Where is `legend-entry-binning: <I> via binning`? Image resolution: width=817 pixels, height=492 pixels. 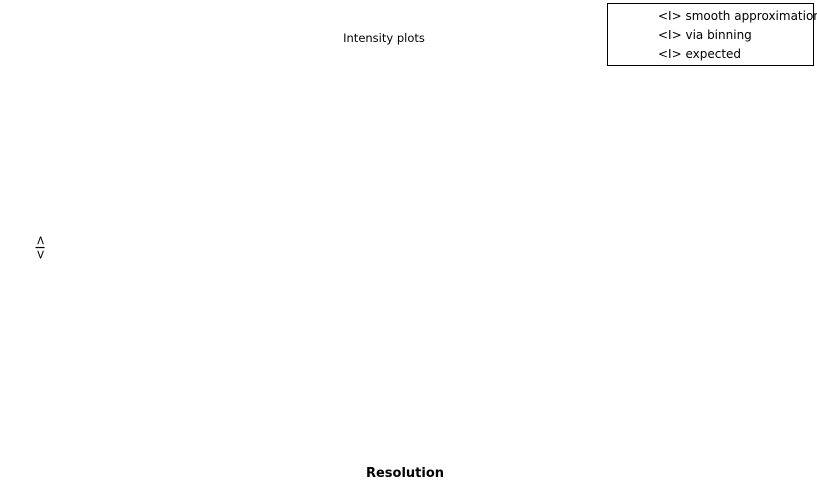
legend-entry-binning: <I> via binning is located at coordinates (711, 35).